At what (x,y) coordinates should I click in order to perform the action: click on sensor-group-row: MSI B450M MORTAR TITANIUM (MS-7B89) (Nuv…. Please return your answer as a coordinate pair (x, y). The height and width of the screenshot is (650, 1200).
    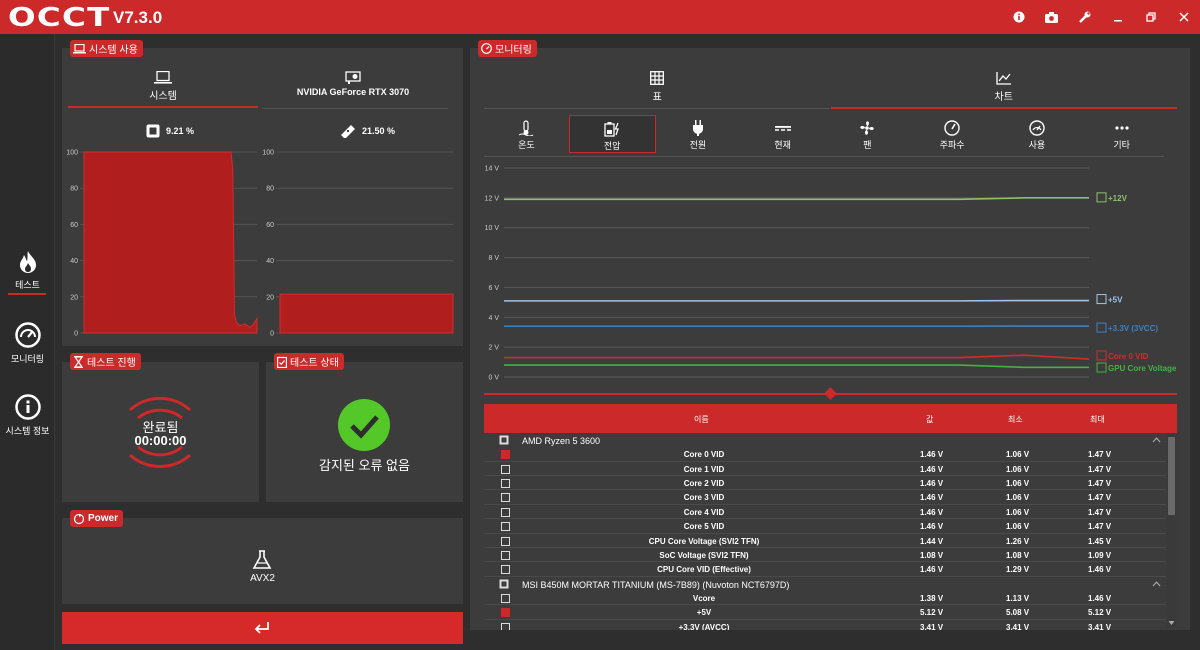
    Looking at the image, I should click on (825, 584).